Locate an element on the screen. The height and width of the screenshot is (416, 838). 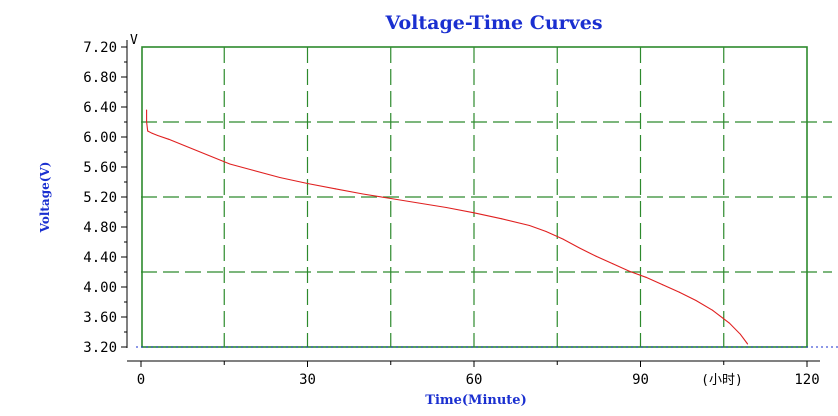
y-tick-label: 5.20 is located at coordinates (100, 198).